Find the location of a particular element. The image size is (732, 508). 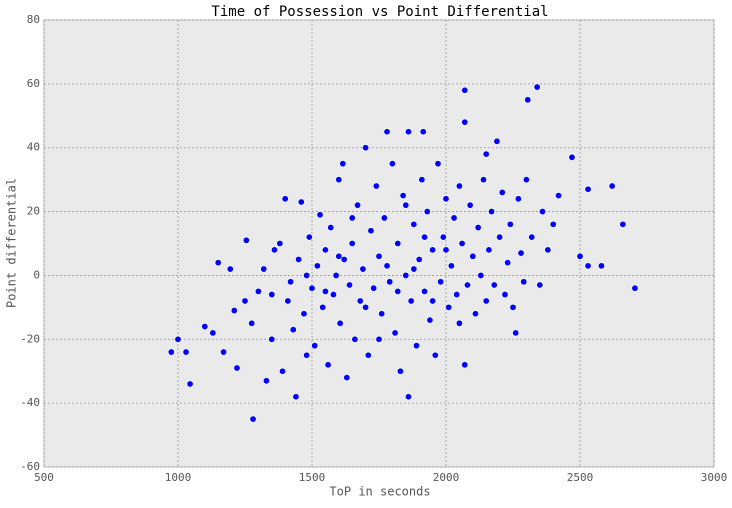

x-tick-label: 2000 is located at coordinates (446, 477).